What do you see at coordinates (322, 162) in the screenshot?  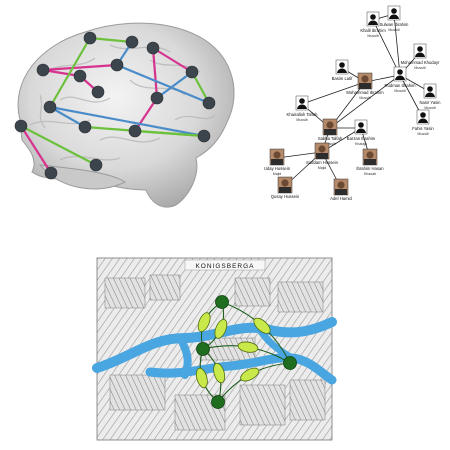 I see `person-name: Saddam Hussein` at bounding box center [322, 162].